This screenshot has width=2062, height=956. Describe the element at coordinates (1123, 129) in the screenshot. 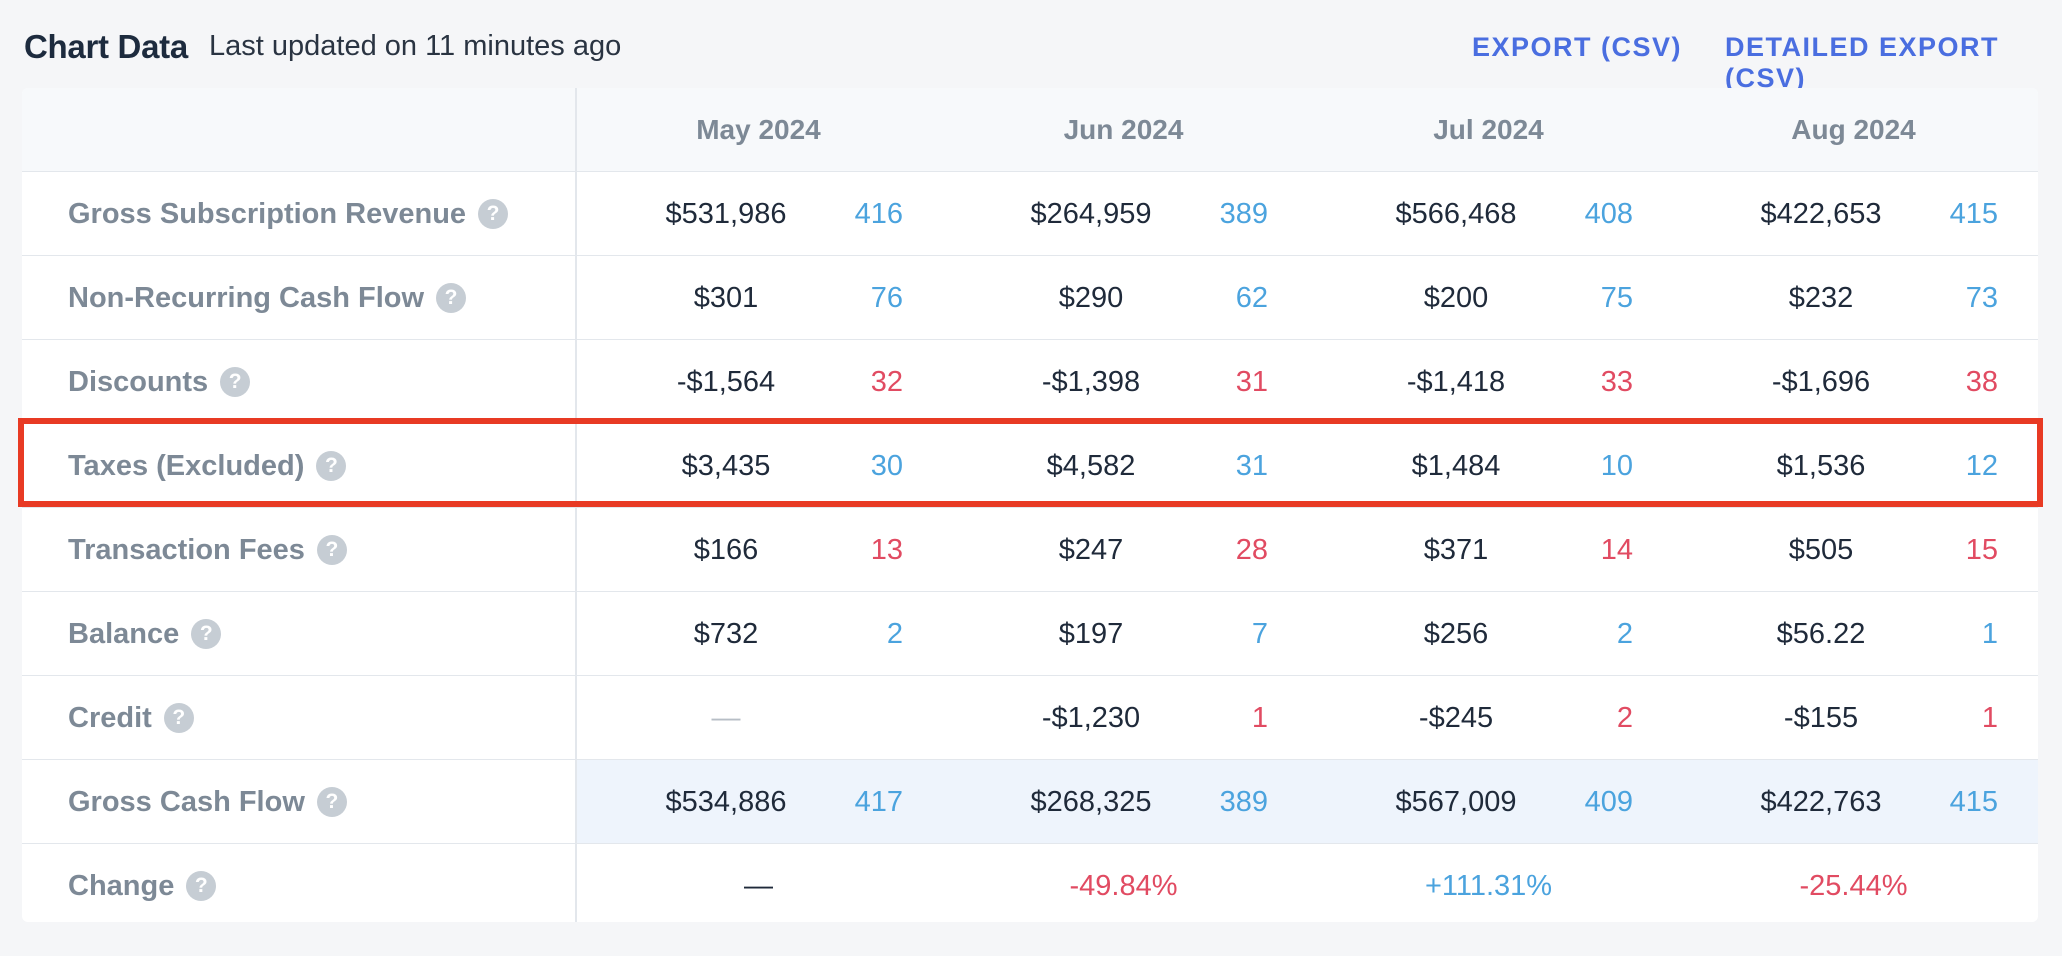

I see `column-header-month: Jun 2024` at that location.